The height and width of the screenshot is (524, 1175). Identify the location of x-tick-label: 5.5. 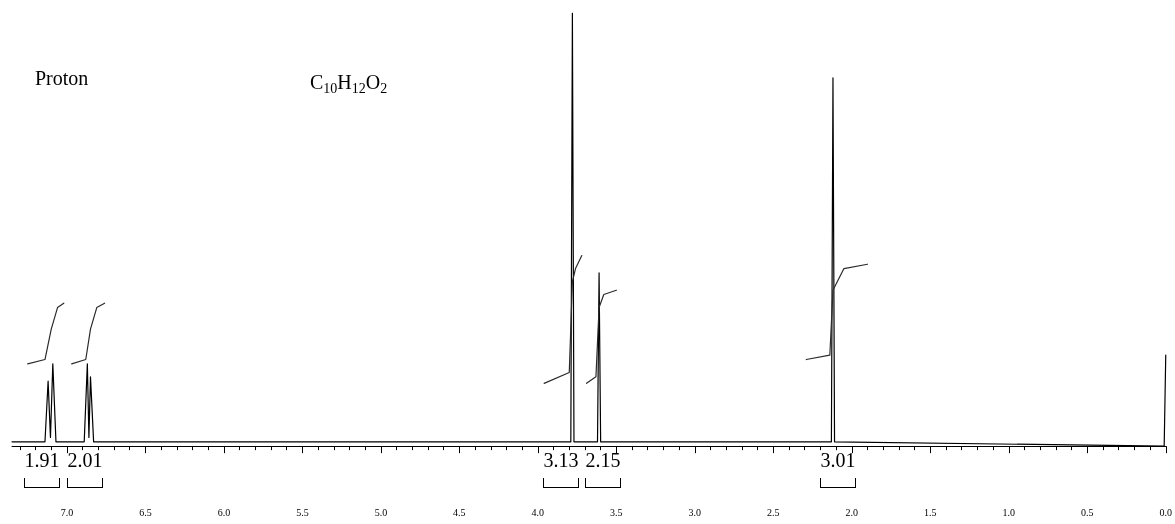
(302, 512).